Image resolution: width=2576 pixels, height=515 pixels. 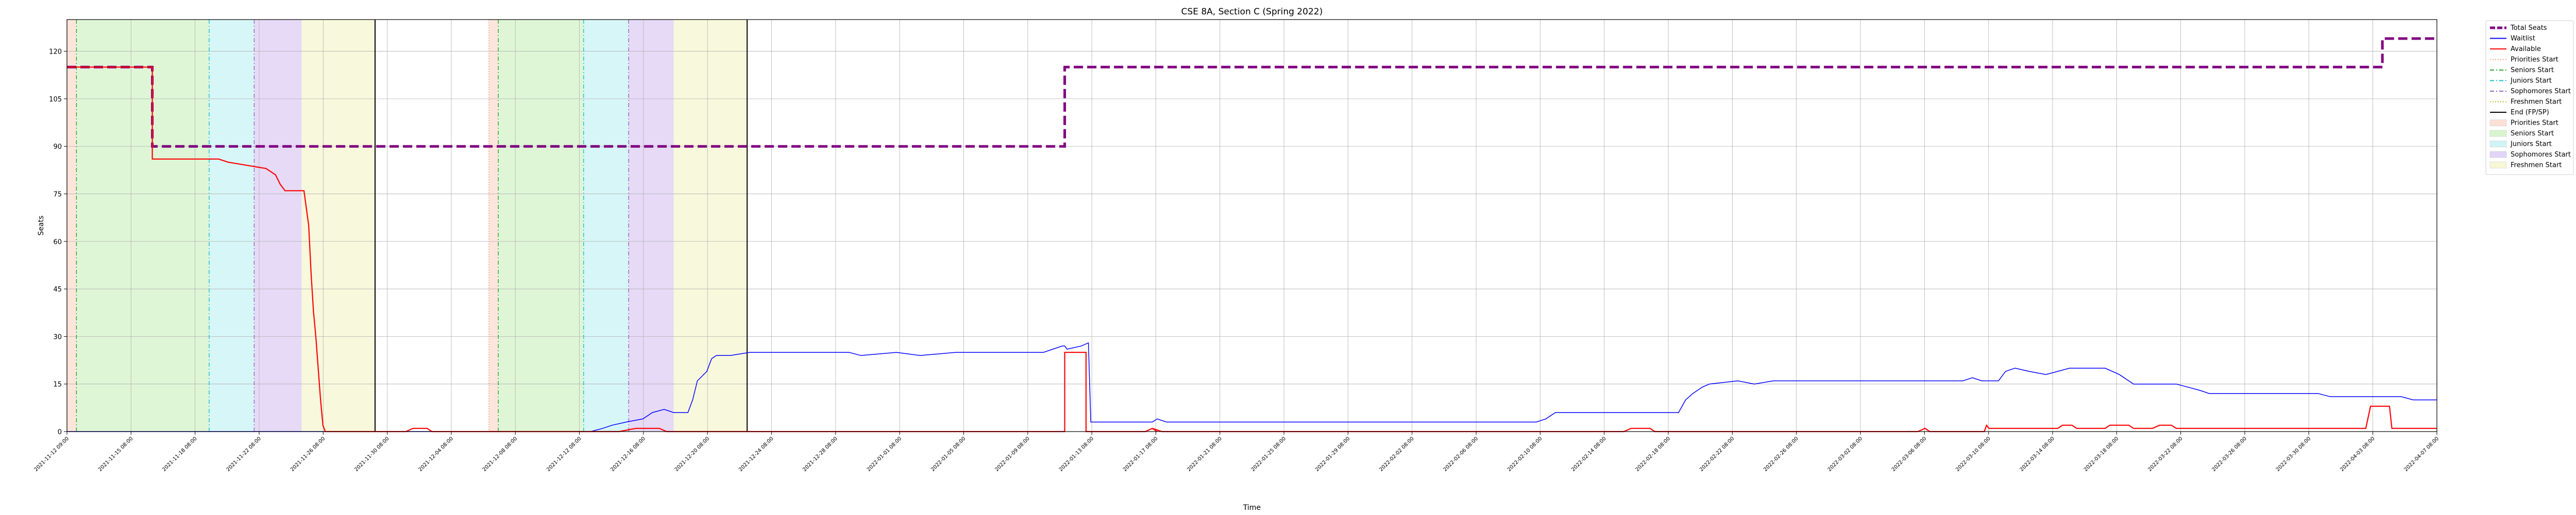 I want to click on x-tick-label: 2022-02-02 08:00, so click(x=1396, y=455).